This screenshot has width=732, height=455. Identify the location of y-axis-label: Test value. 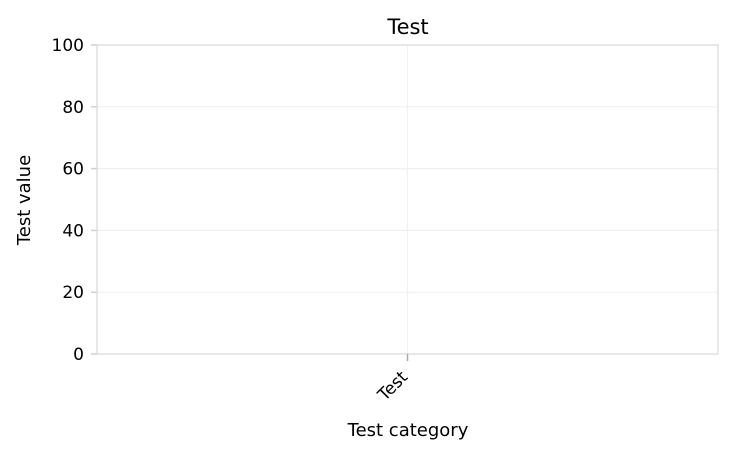
(24, 200).